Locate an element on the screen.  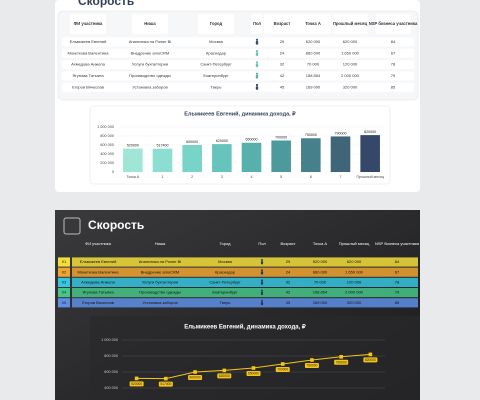
x-tick-label: Точка А is located at coordinates (132, 177).